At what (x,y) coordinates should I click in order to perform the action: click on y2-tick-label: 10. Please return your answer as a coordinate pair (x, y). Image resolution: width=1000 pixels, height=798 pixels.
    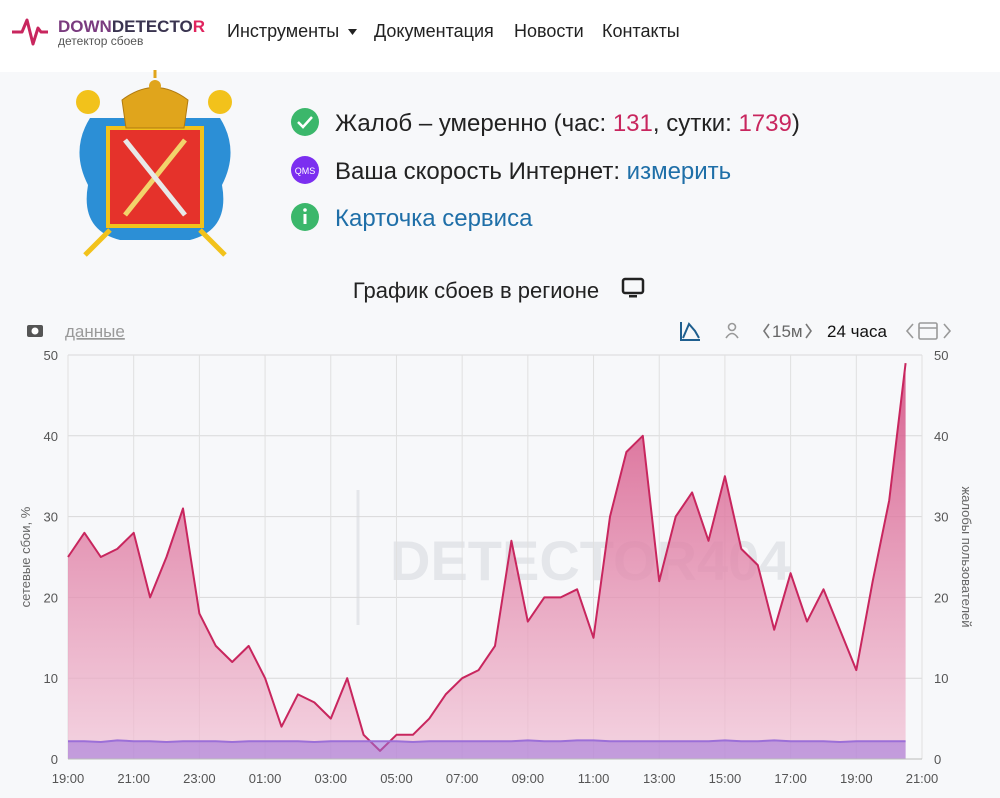
    Looking at the image, I should click on (941, 678).